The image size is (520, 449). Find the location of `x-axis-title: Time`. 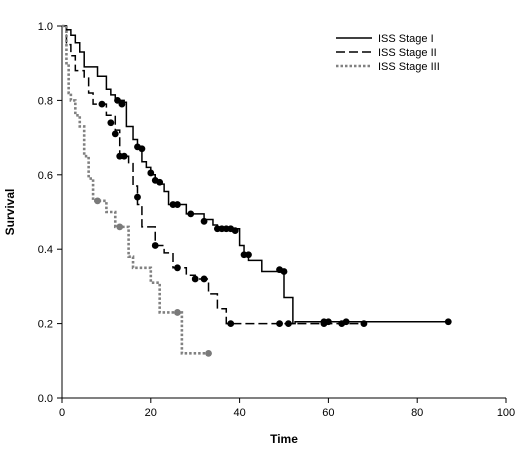

x-axis-title: Time is located at coordinates (284, 439).